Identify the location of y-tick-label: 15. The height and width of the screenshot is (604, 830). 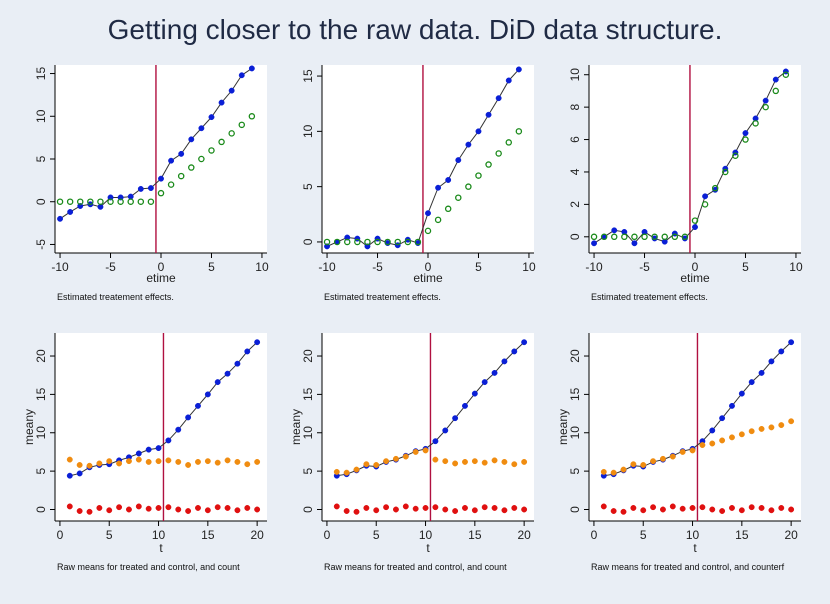
(308, 394).